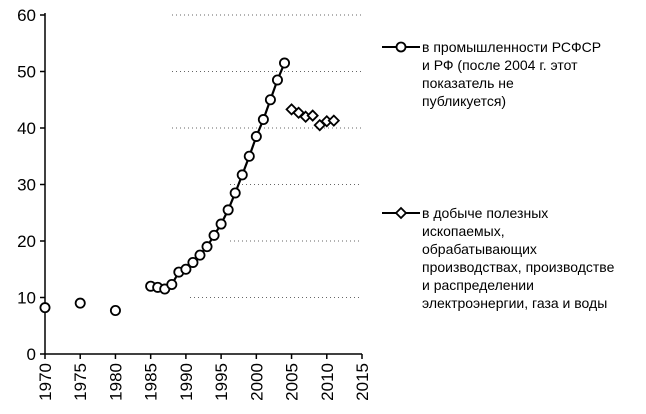 Image resolution: width=646 pixels, height=414 pixels. Describe the element at coordinates (464, 101) in the screenshot. I see `legend-text-line: публикуется)` at that location.